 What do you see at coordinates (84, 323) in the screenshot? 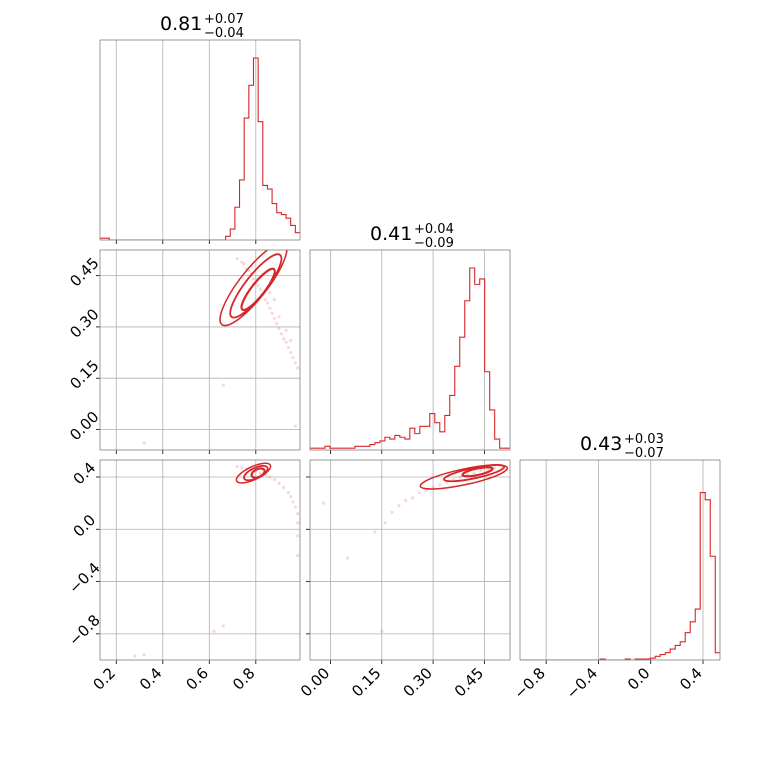
I see `y-tick-label: 0.30` at bounding box center [84, 323].